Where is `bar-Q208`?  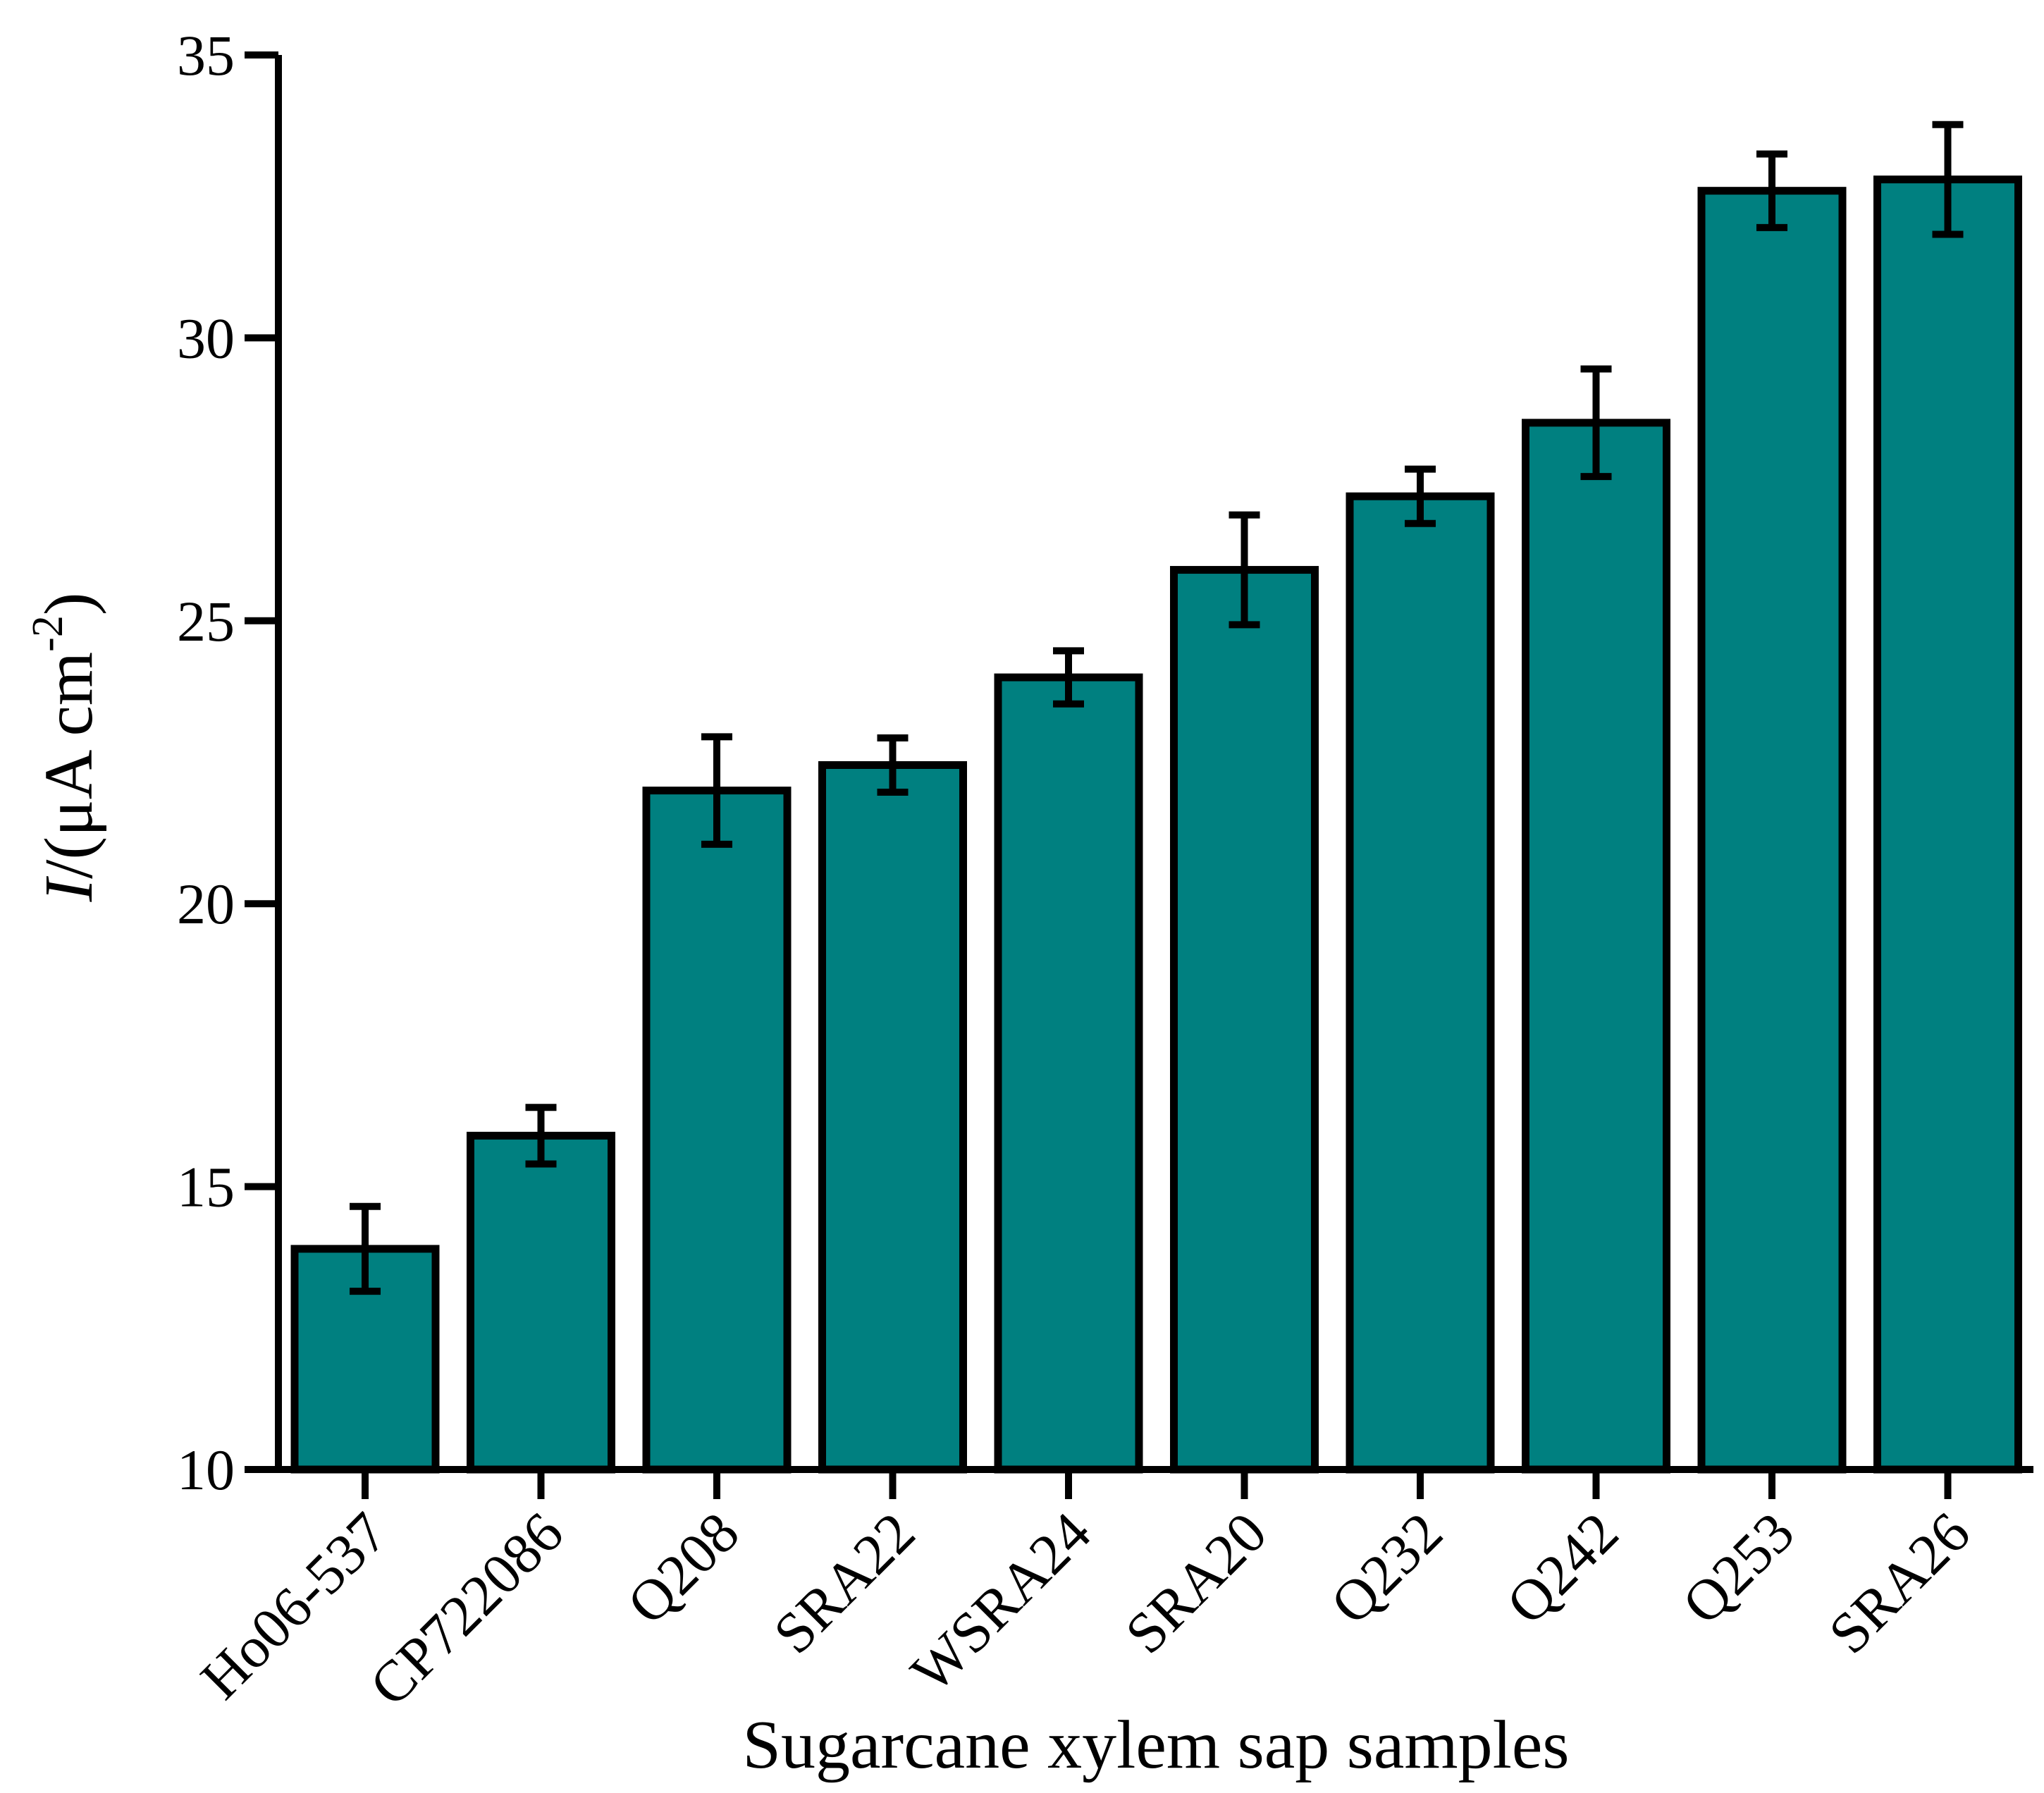
bar-Q208 is located at coordinates (717, 1131).